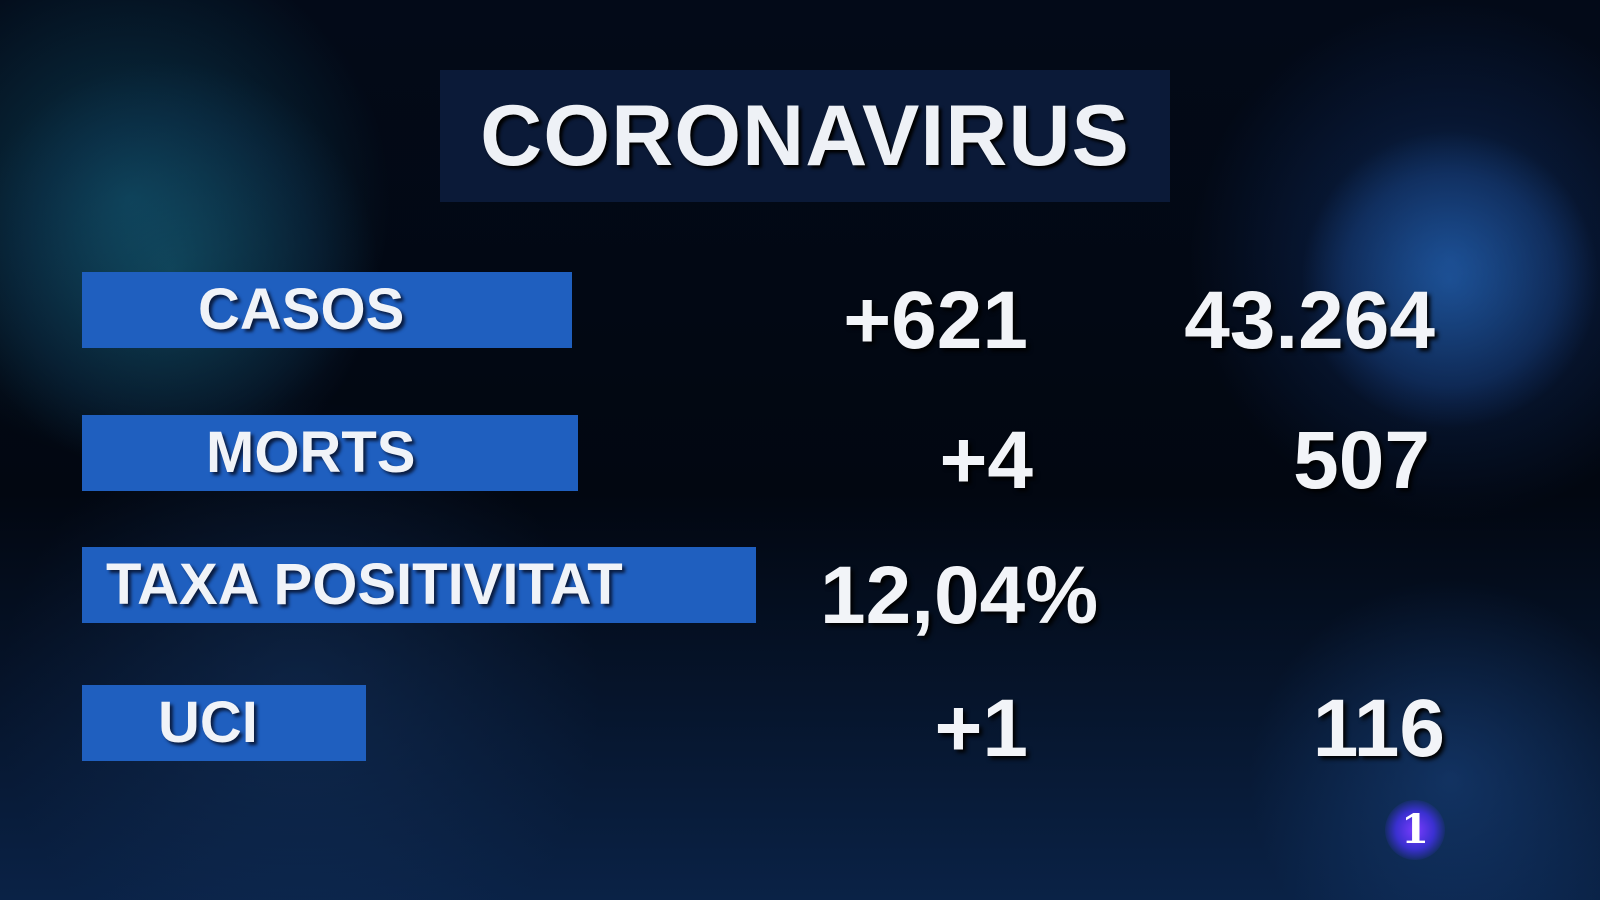  What do you see at coordinates (981, 728) in the screenshot?
I see `uci-change: +1` at bounding box center [981, 728].